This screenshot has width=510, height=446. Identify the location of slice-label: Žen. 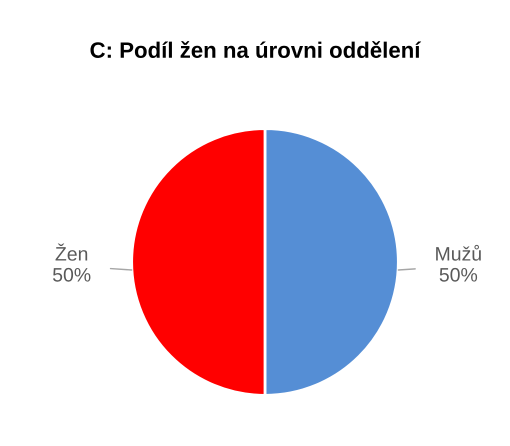
(72, 252).